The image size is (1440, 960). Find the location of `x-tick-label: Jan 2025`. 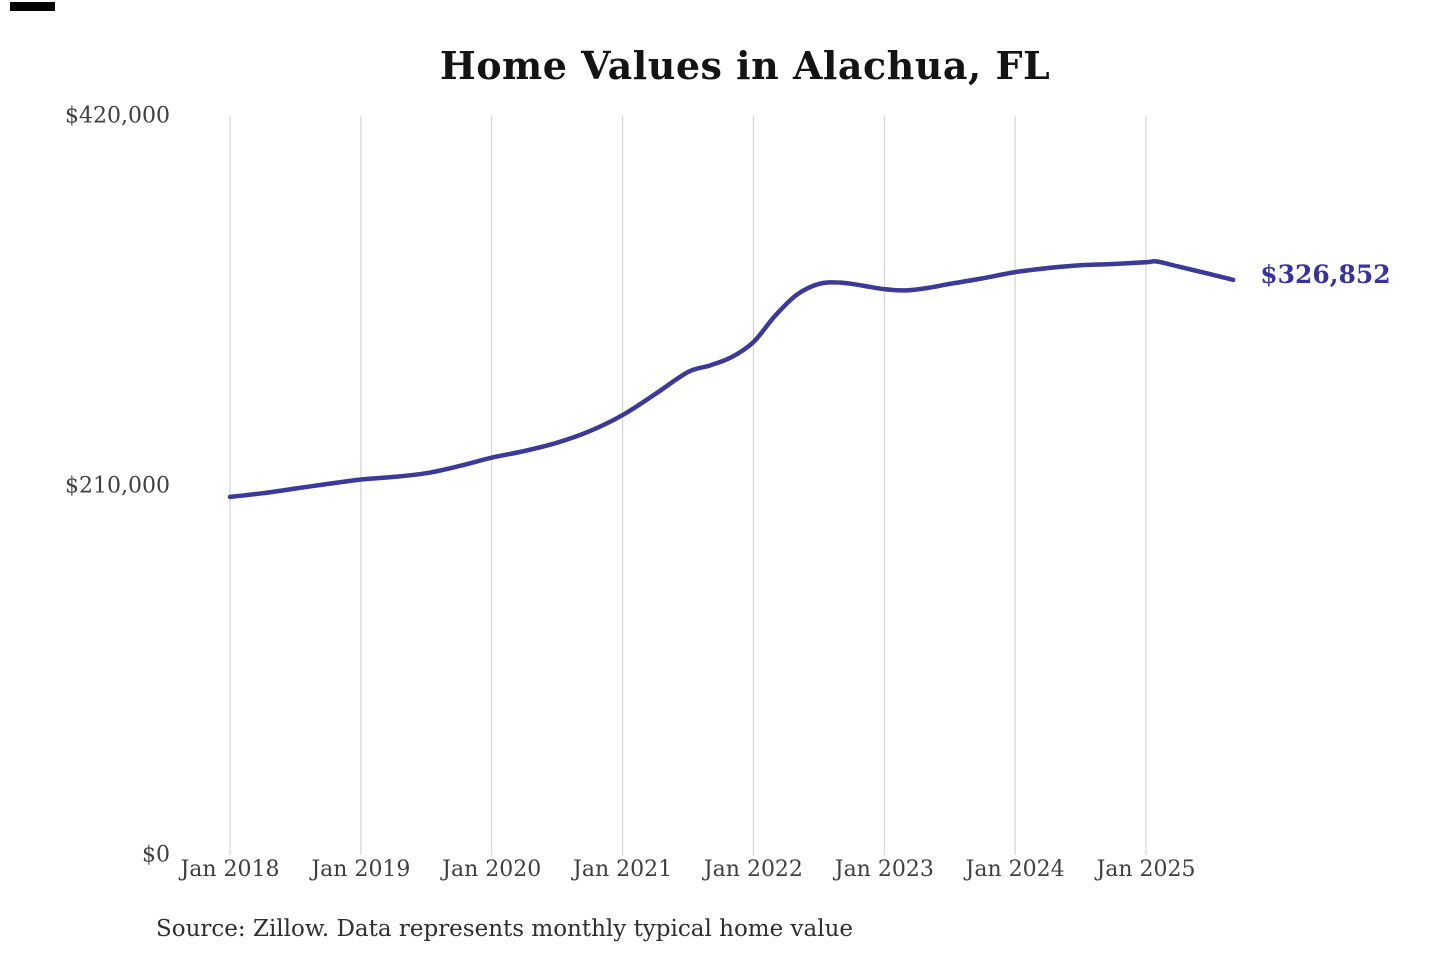

x-tick-label: Jan 2025 is located at coordinates (1146, 869).